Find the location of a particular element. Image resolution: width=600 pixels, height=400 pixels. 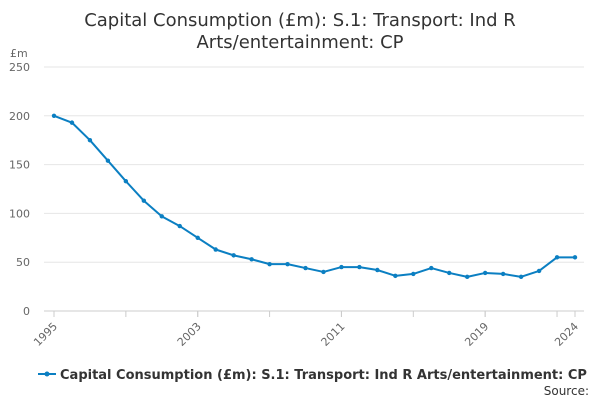

source-label: Source: is located at coordinates (566, 391).